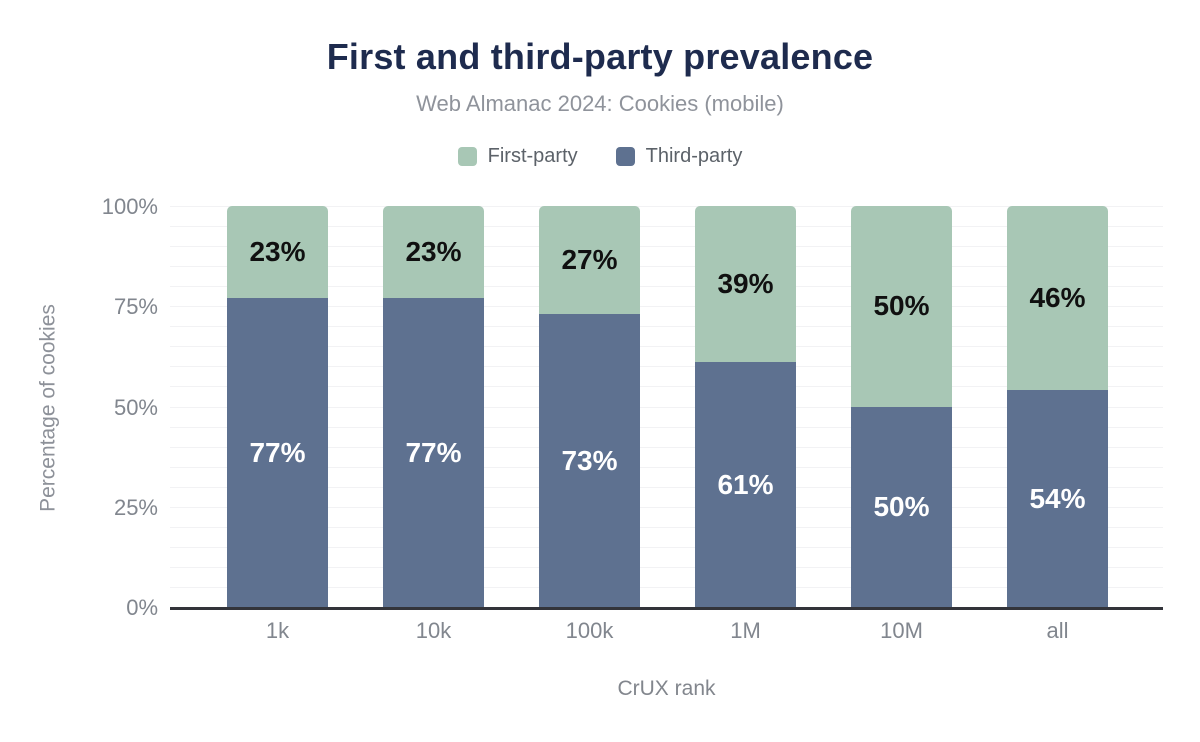 Image resolution: width=1200 pixels, height=742 pixels. I want to click on x-tick-label-10k: 10k, so click(433, 630).